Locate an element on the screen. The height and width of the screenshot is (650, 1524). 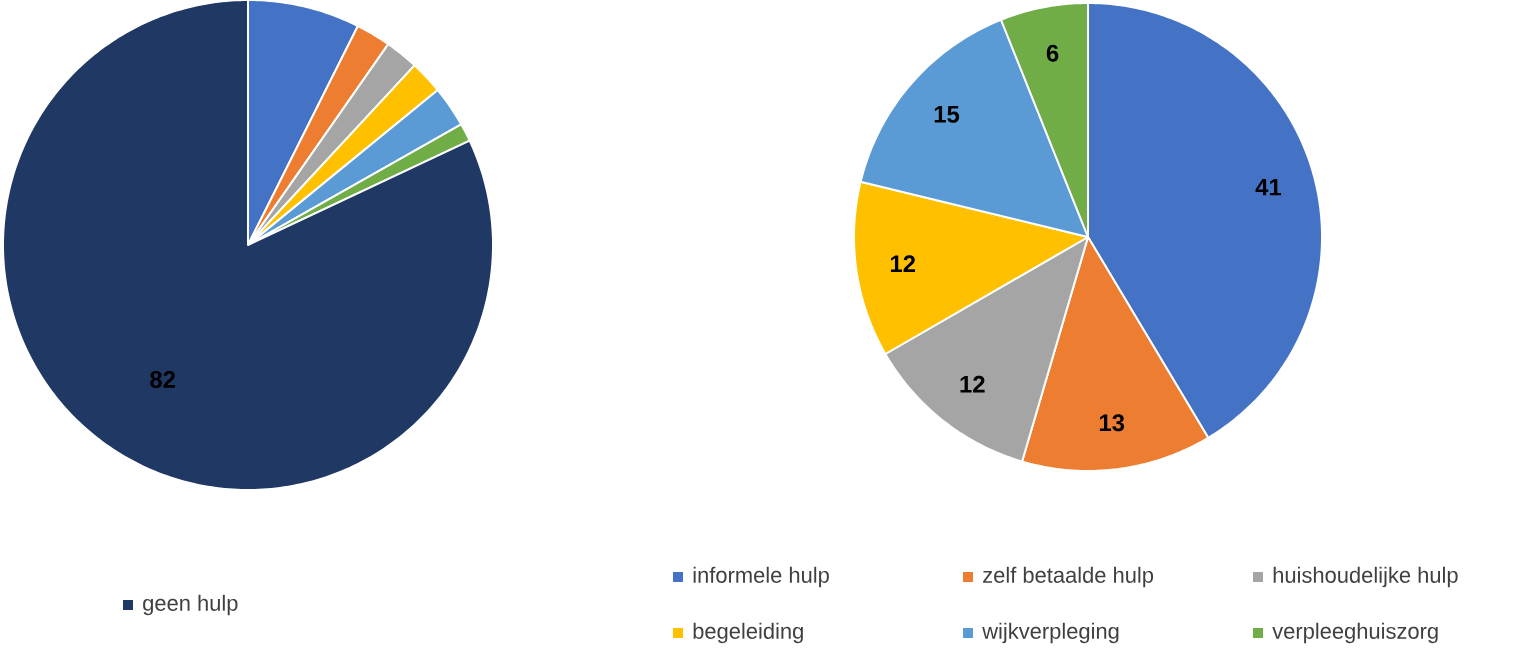
legend-label: verpleeghuiszorg is located at coordinates (1355, 633).